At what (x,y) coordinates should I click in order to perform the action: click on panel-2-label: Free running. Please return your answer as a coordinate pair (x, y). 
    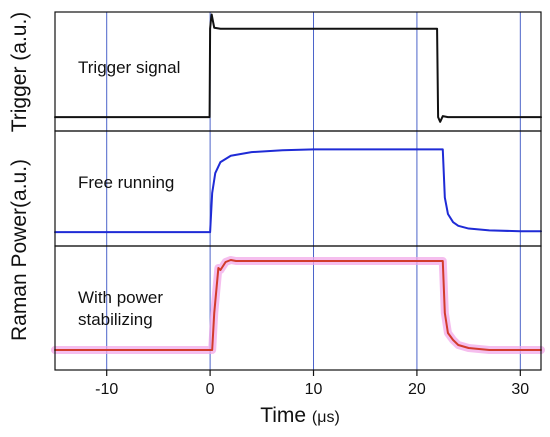
    Looking at the image, I should click on (126, 182).